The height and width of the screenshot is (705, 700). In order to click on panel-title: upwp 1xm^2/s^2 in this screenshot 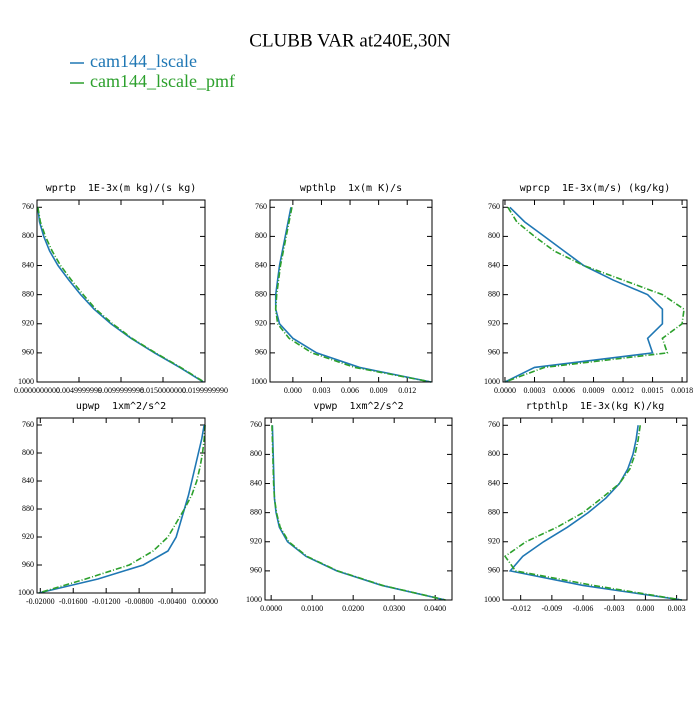, I will do `click(121, 406)`.